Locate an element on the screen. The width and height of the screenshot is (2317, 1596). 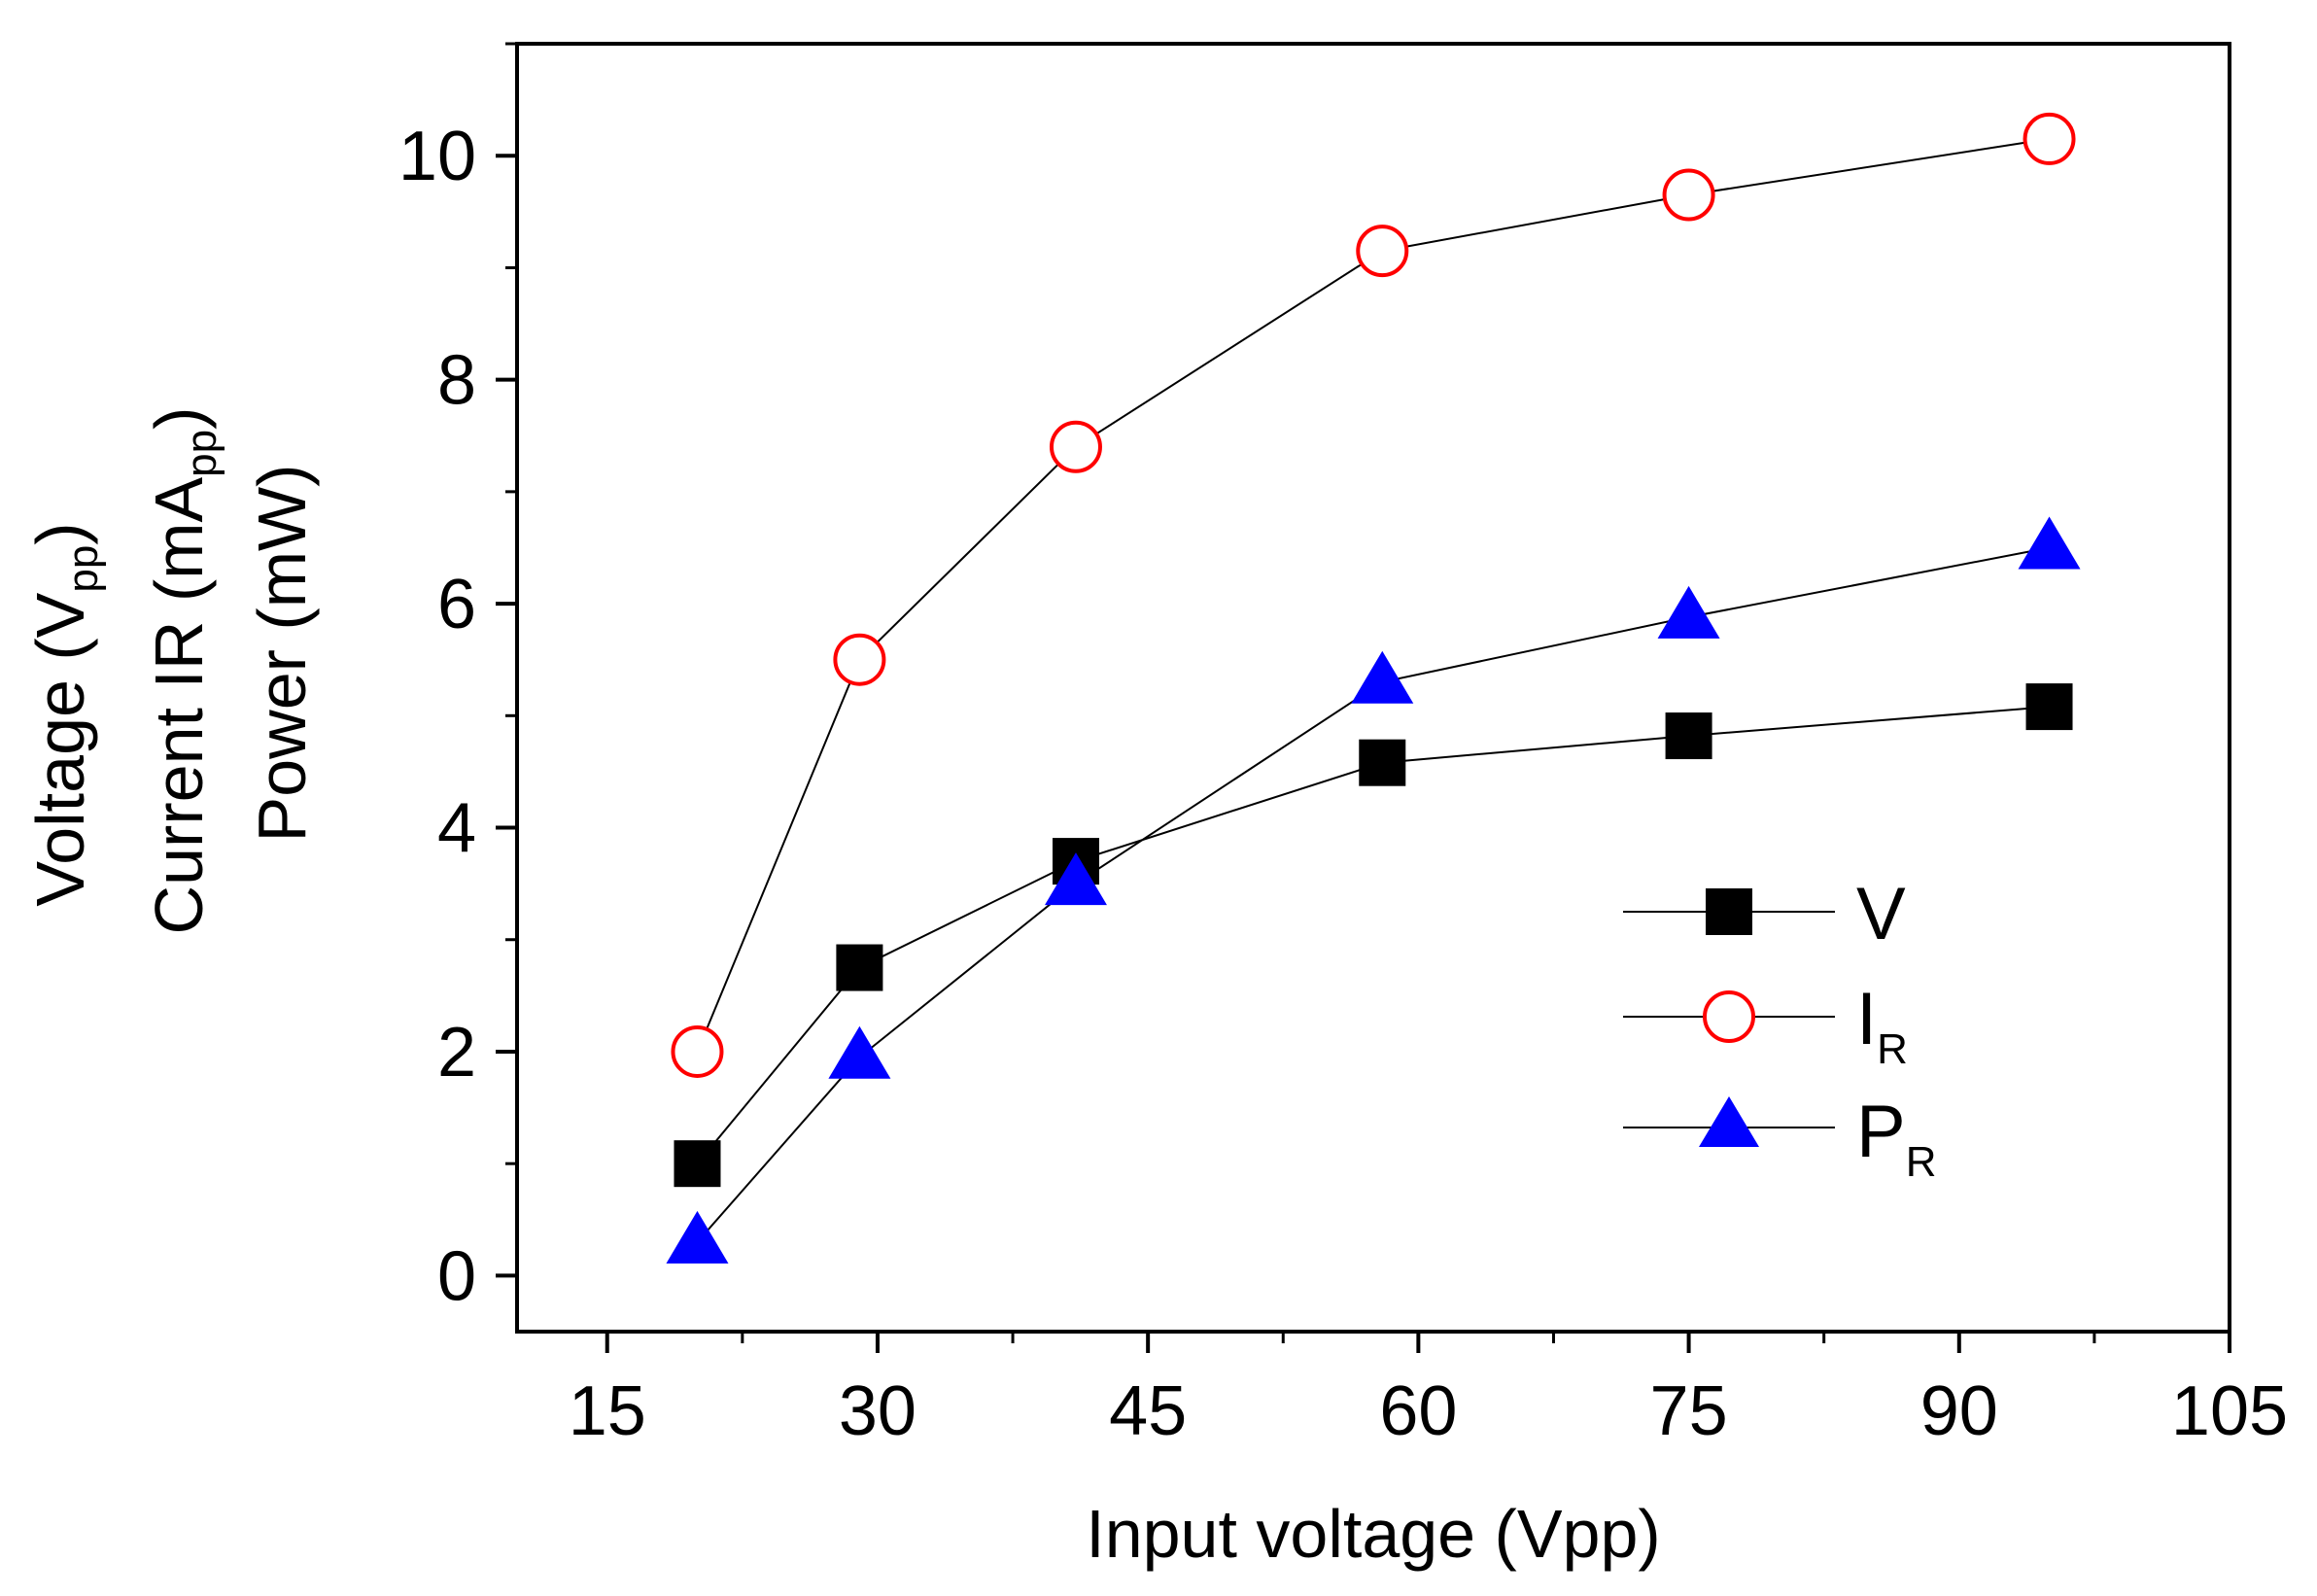
y-tick-label-6: 6 is located at coordinates (456, 604).